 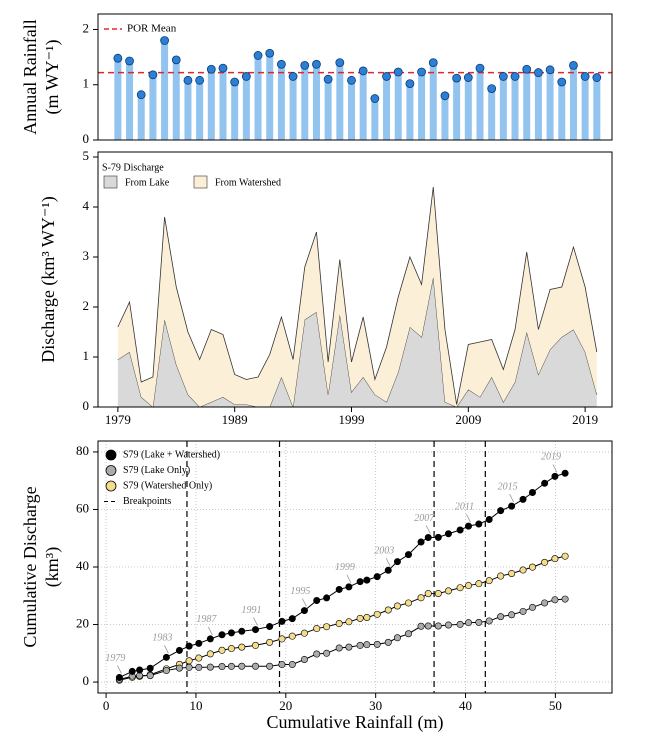 What do you see at coordinates (48, 279) in the screenshot?
I see `y-axis-title: Discharge (km³ WY⁻¹)` at bounding box center [48, 279].